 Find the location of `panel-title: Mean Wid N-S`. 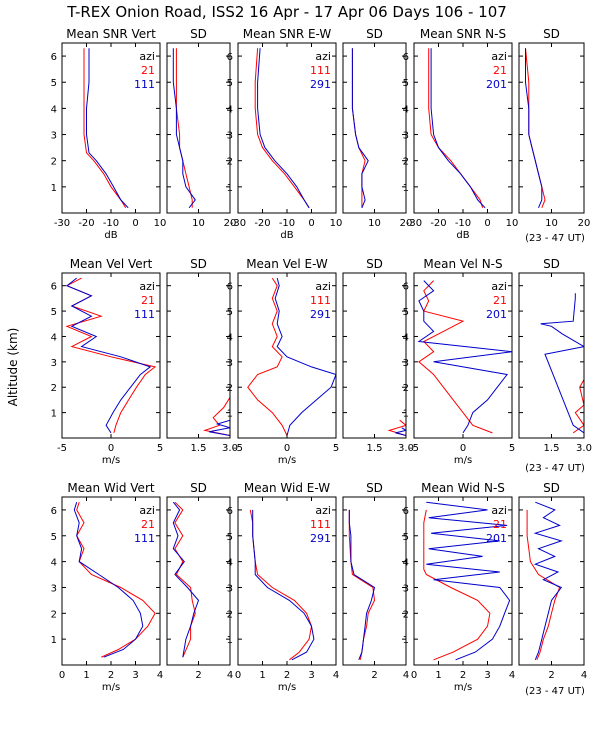

panel-title: Mean Wid N-S is located at coordinates (463, 488).